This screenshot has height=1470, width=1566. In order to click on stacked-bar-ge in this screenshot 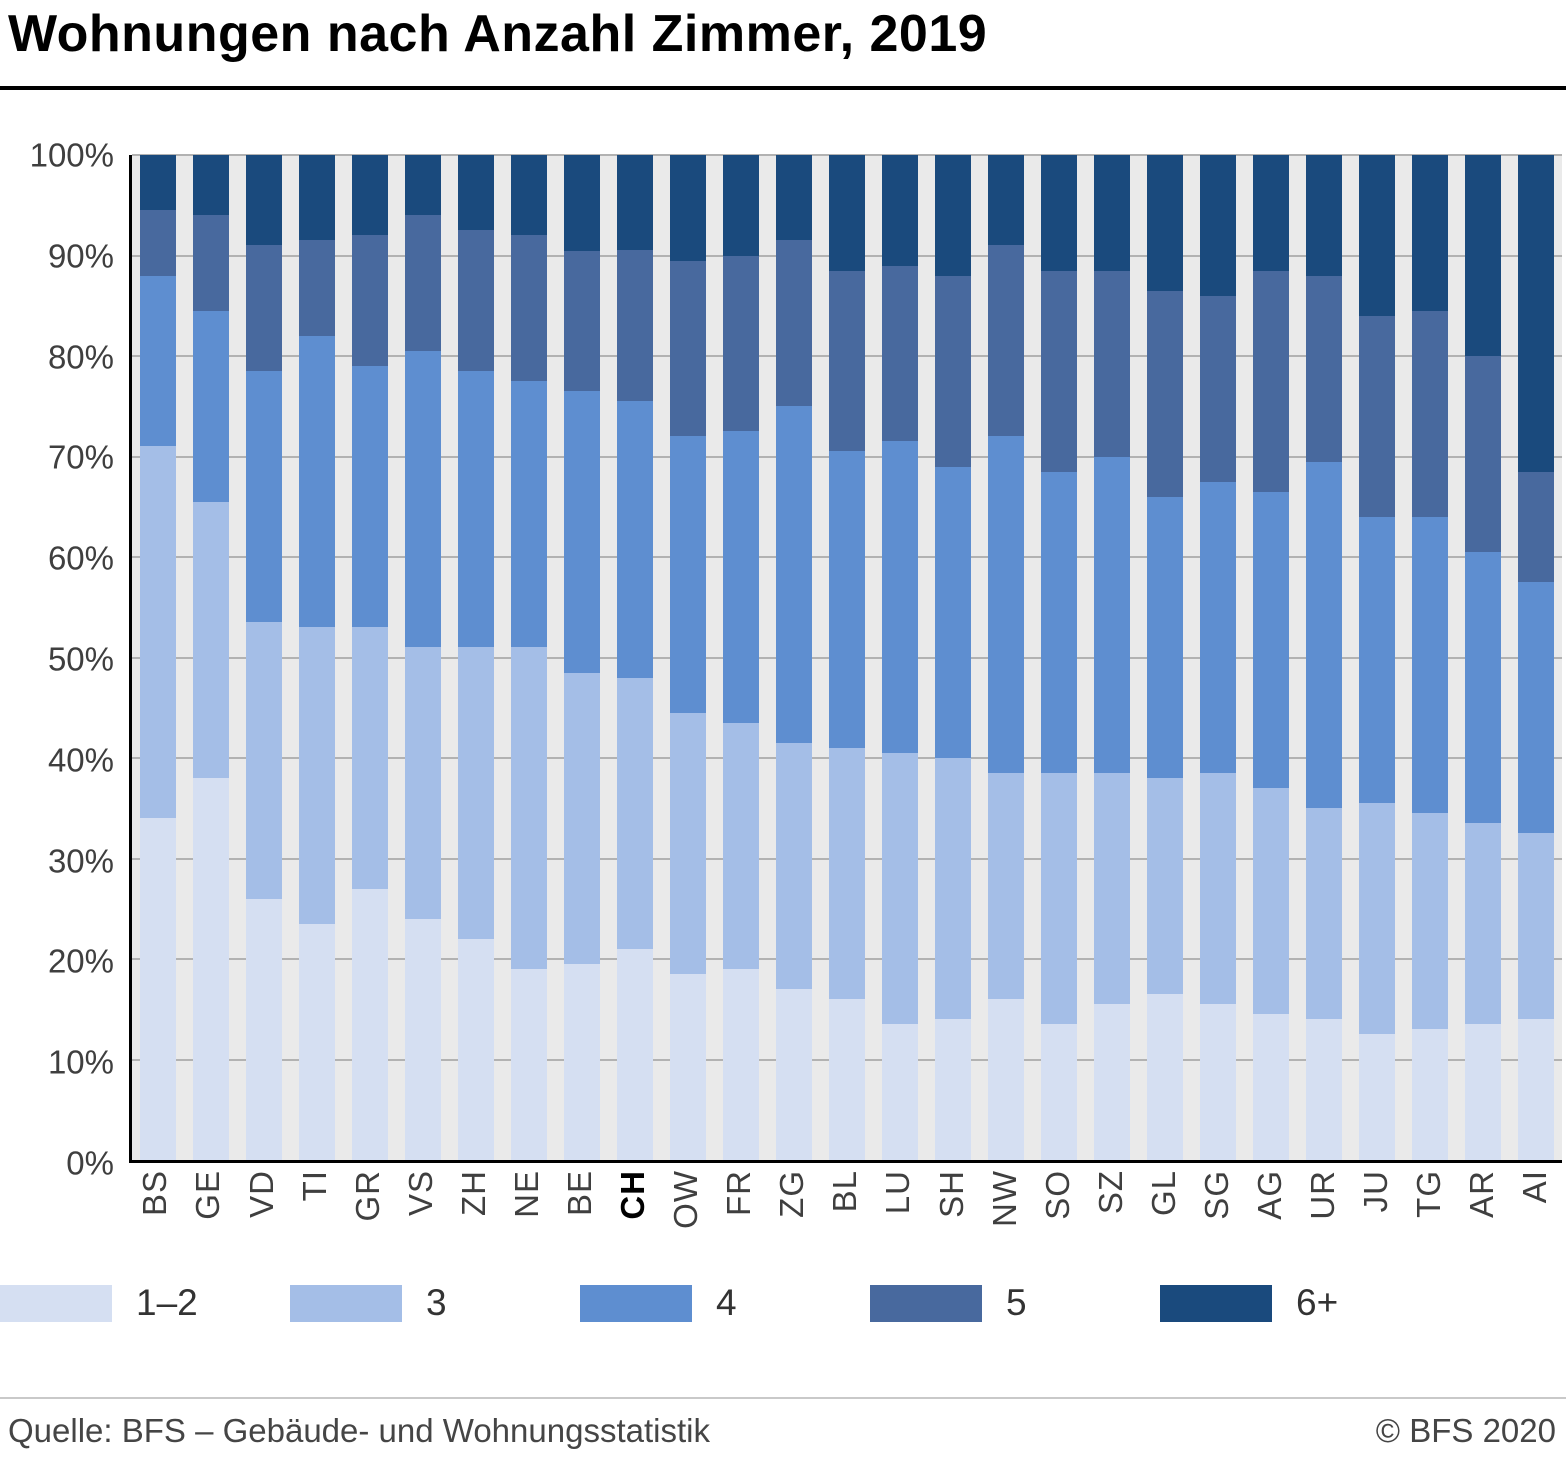, I will do `click(211, 657)`.